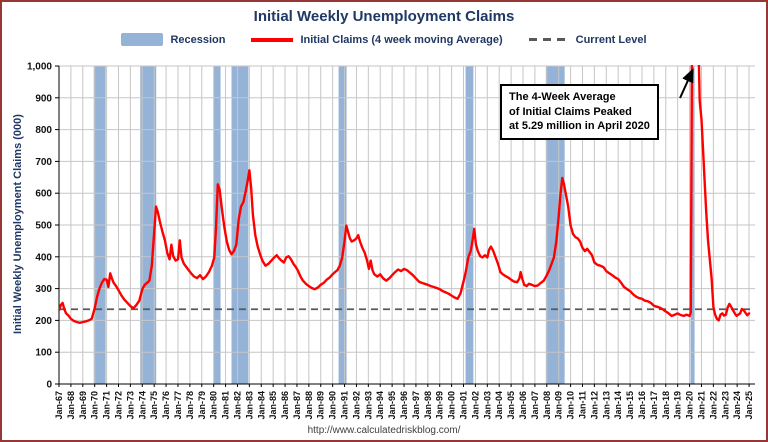 The width and height of the screenshot is (768, 442). Describe the element at coordinates (43, 98) in the screenshot. I see `svg-text: 900` at that location.